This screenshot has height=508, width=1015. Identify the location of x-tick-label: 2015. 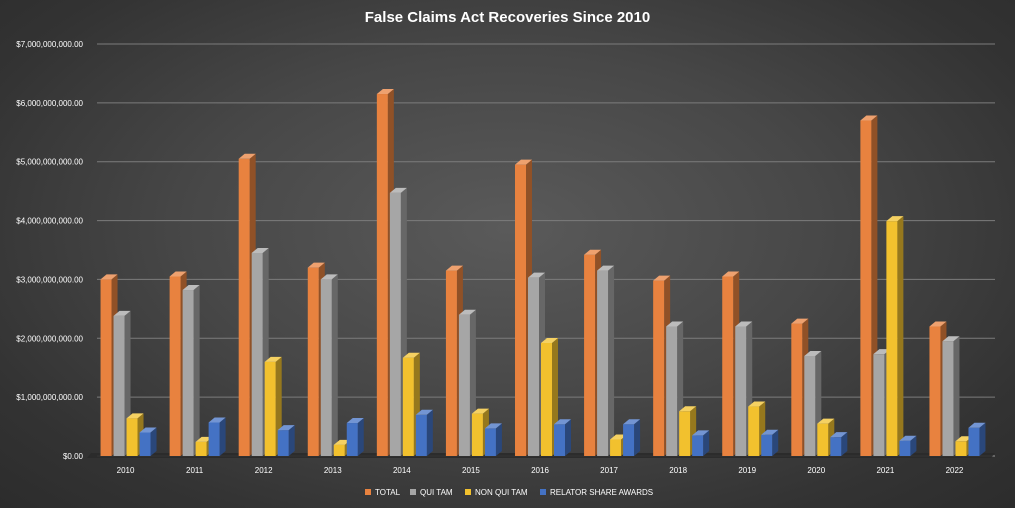
(471, 470).